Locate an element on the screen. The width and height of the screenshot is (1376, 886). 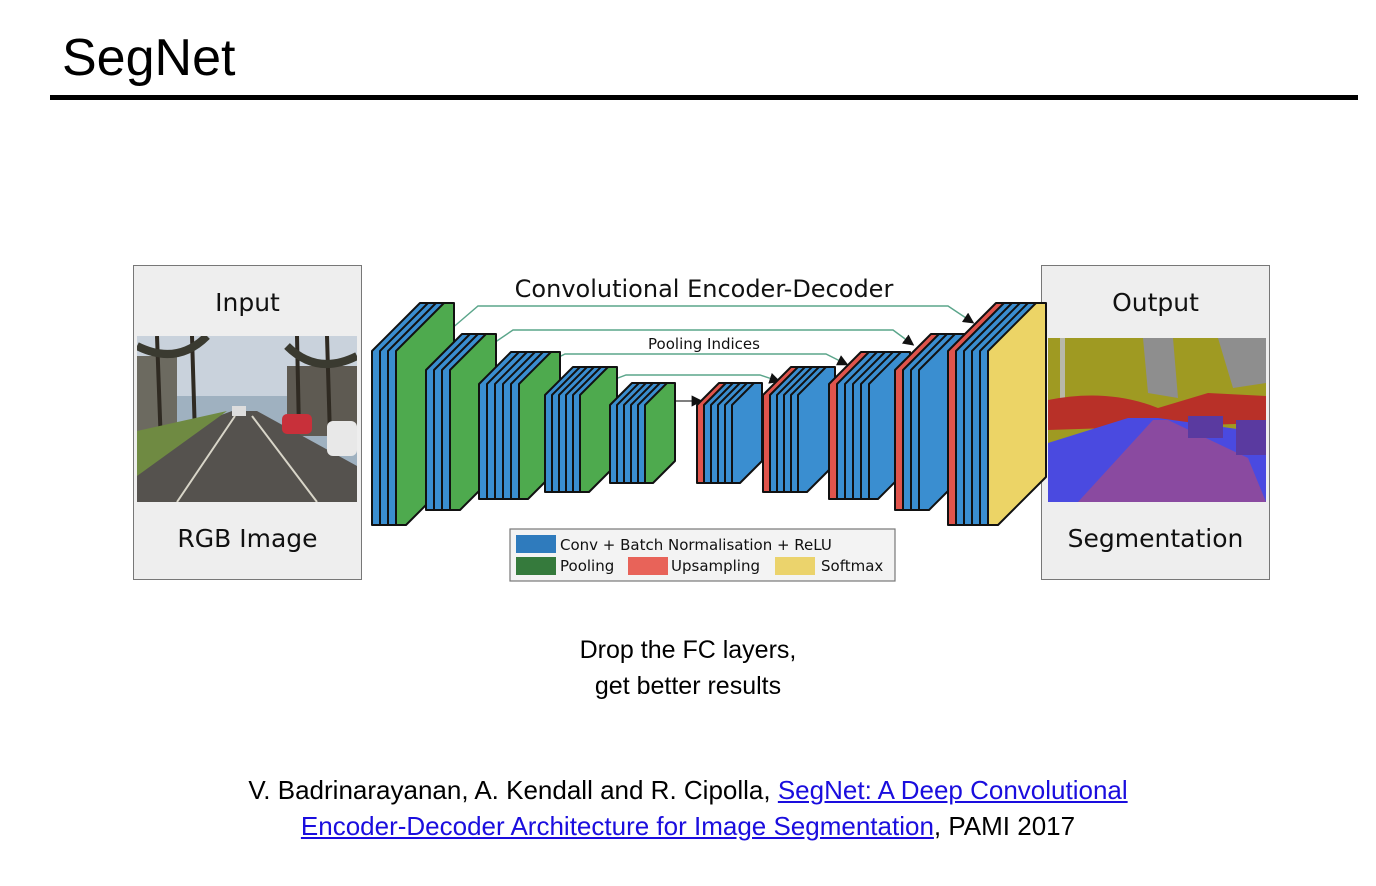
rgb-street-image is located at coordinates (247, 419).